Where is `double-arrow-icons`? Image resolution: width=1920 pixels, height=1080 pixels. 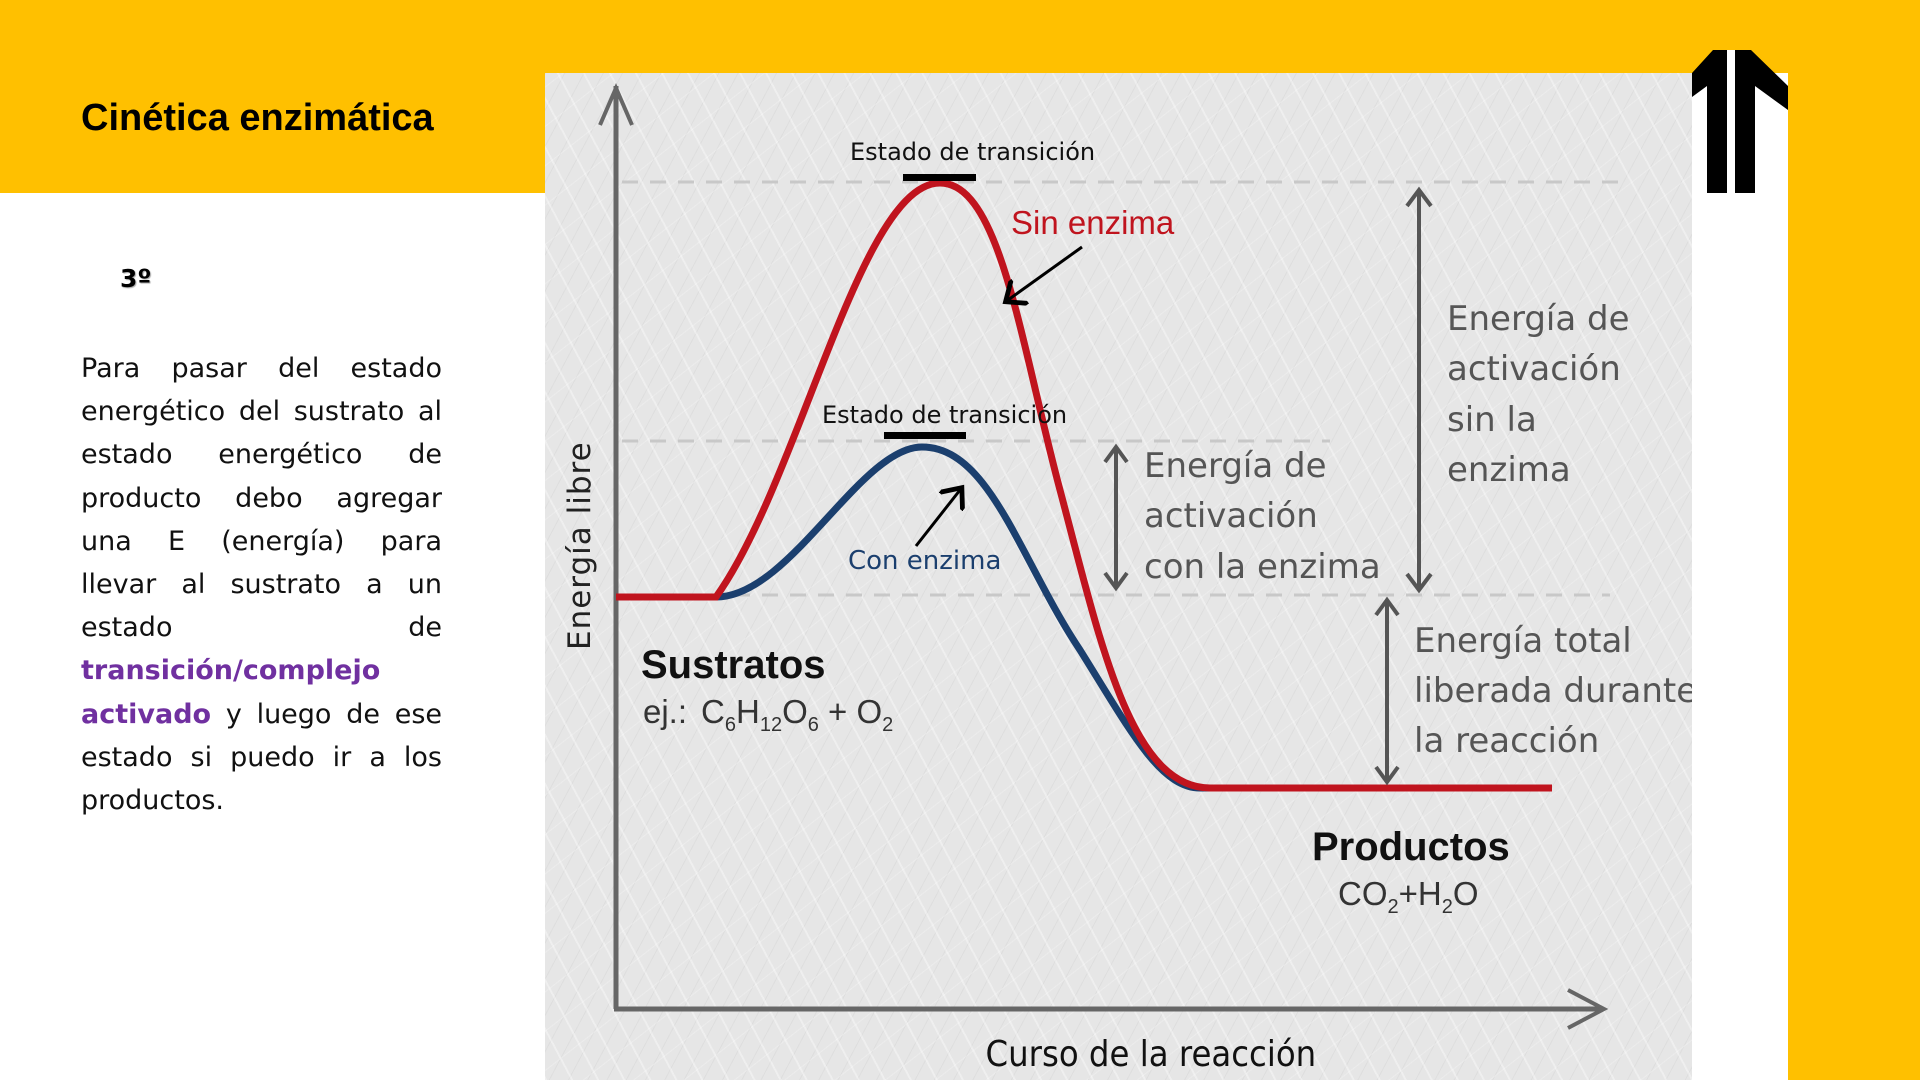 double-arrow-icons is located at coordinates (1268, 486).